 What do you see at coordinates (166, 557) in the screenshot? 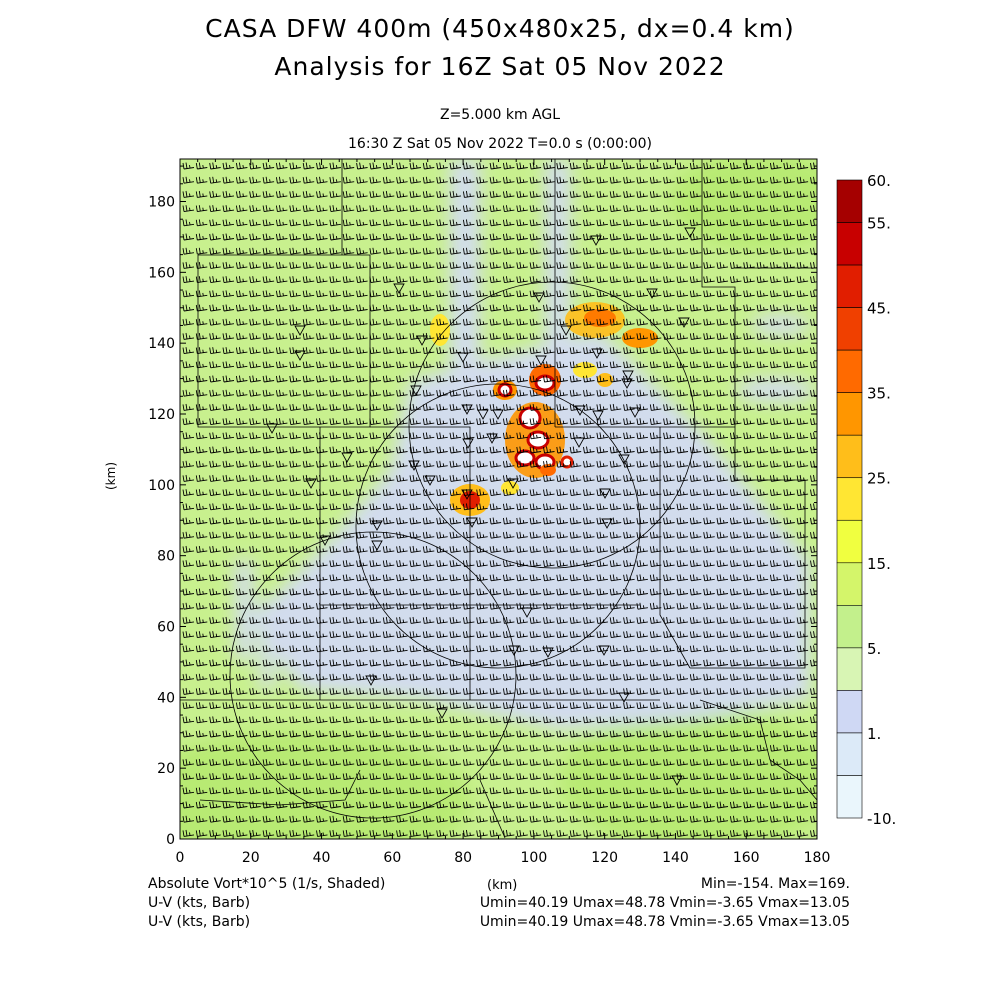
I see `y-tick-label: 80` at bounding box center [166, 557].